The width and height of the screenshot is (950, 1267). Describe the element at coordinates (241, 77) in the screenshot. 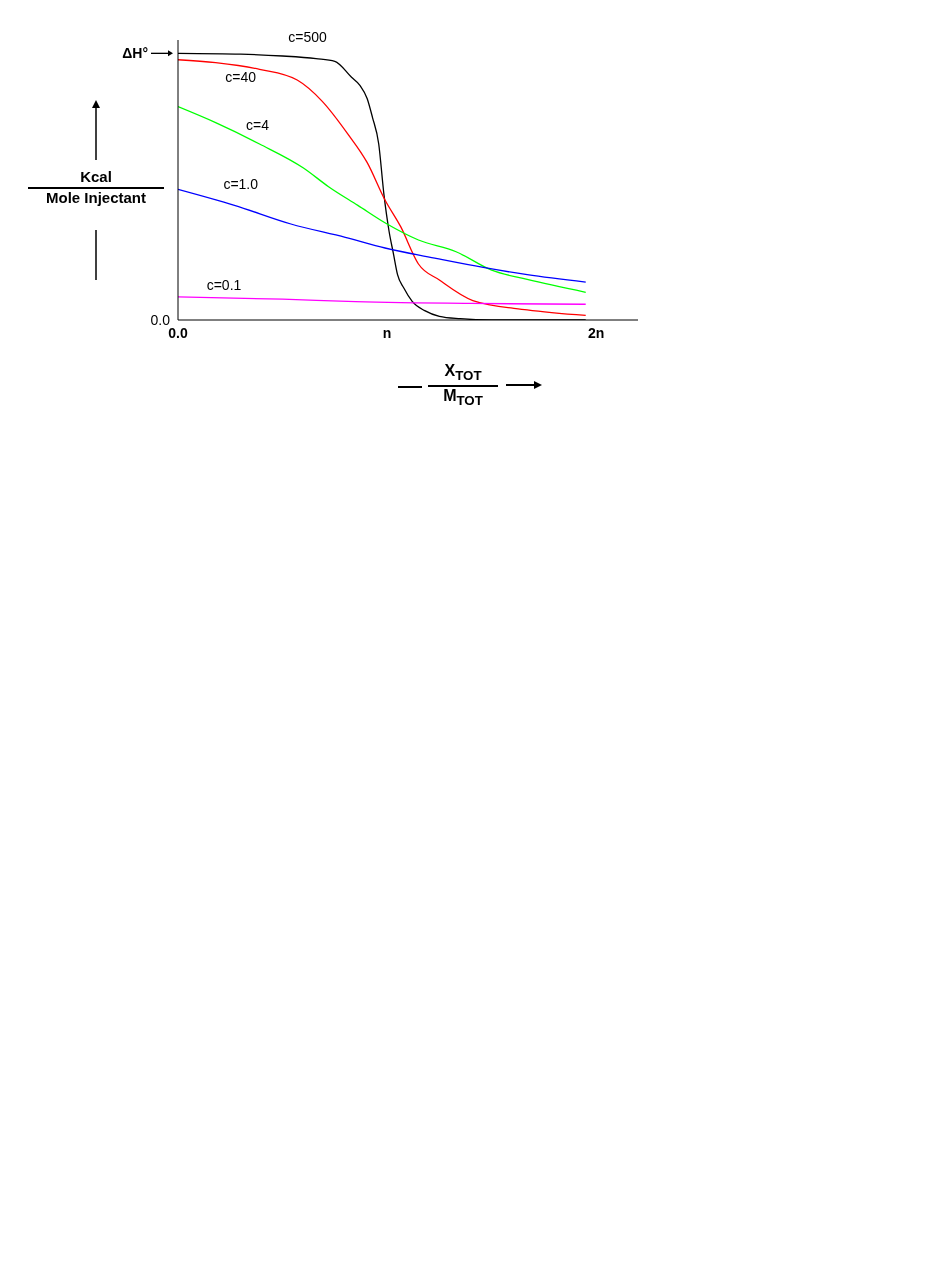

I see `series-label: c=40` at that location.